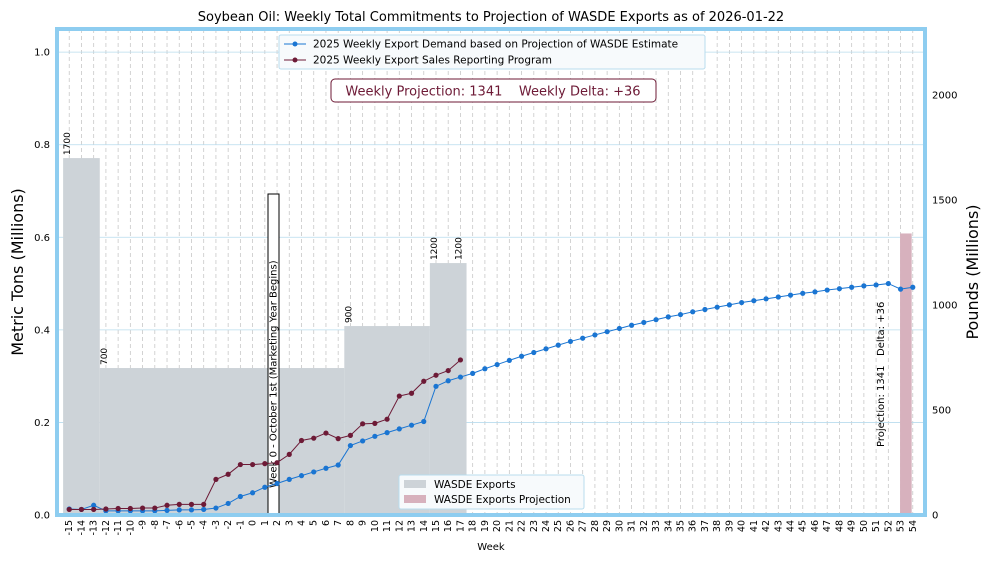  What do you see at coordinates (295, 44) in the screenshot?
I see `legend-demand-marker` at bounding box center [295, 44].